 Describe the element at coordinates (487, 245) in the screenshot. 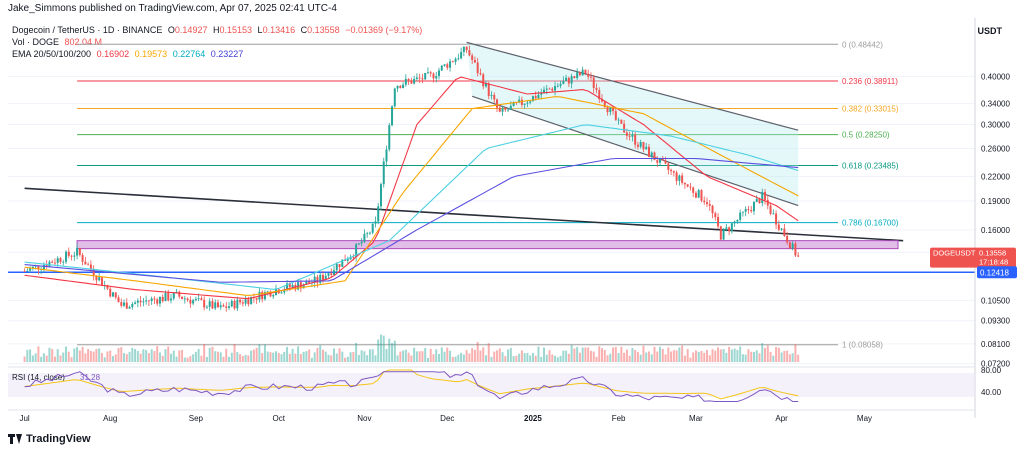

I see `support-zone` at that location.